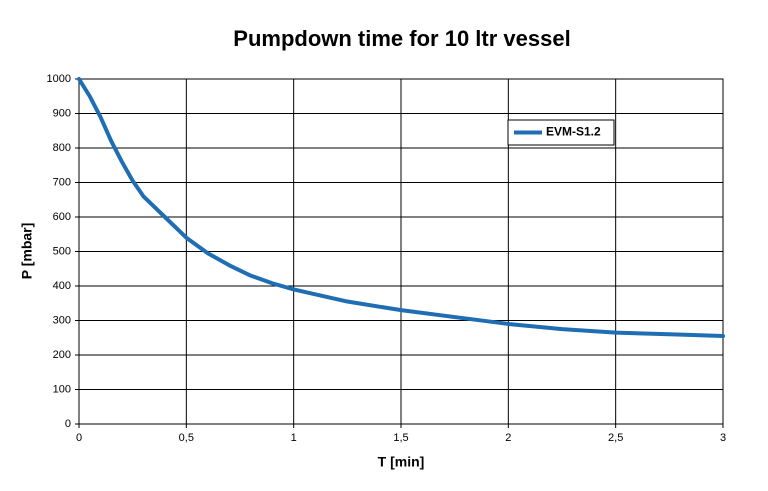 This screenshot has width=768, height=491. Describe the element at coordinates (62, 251) in the screenshot. I see `y-tick-label: 500` at that location.